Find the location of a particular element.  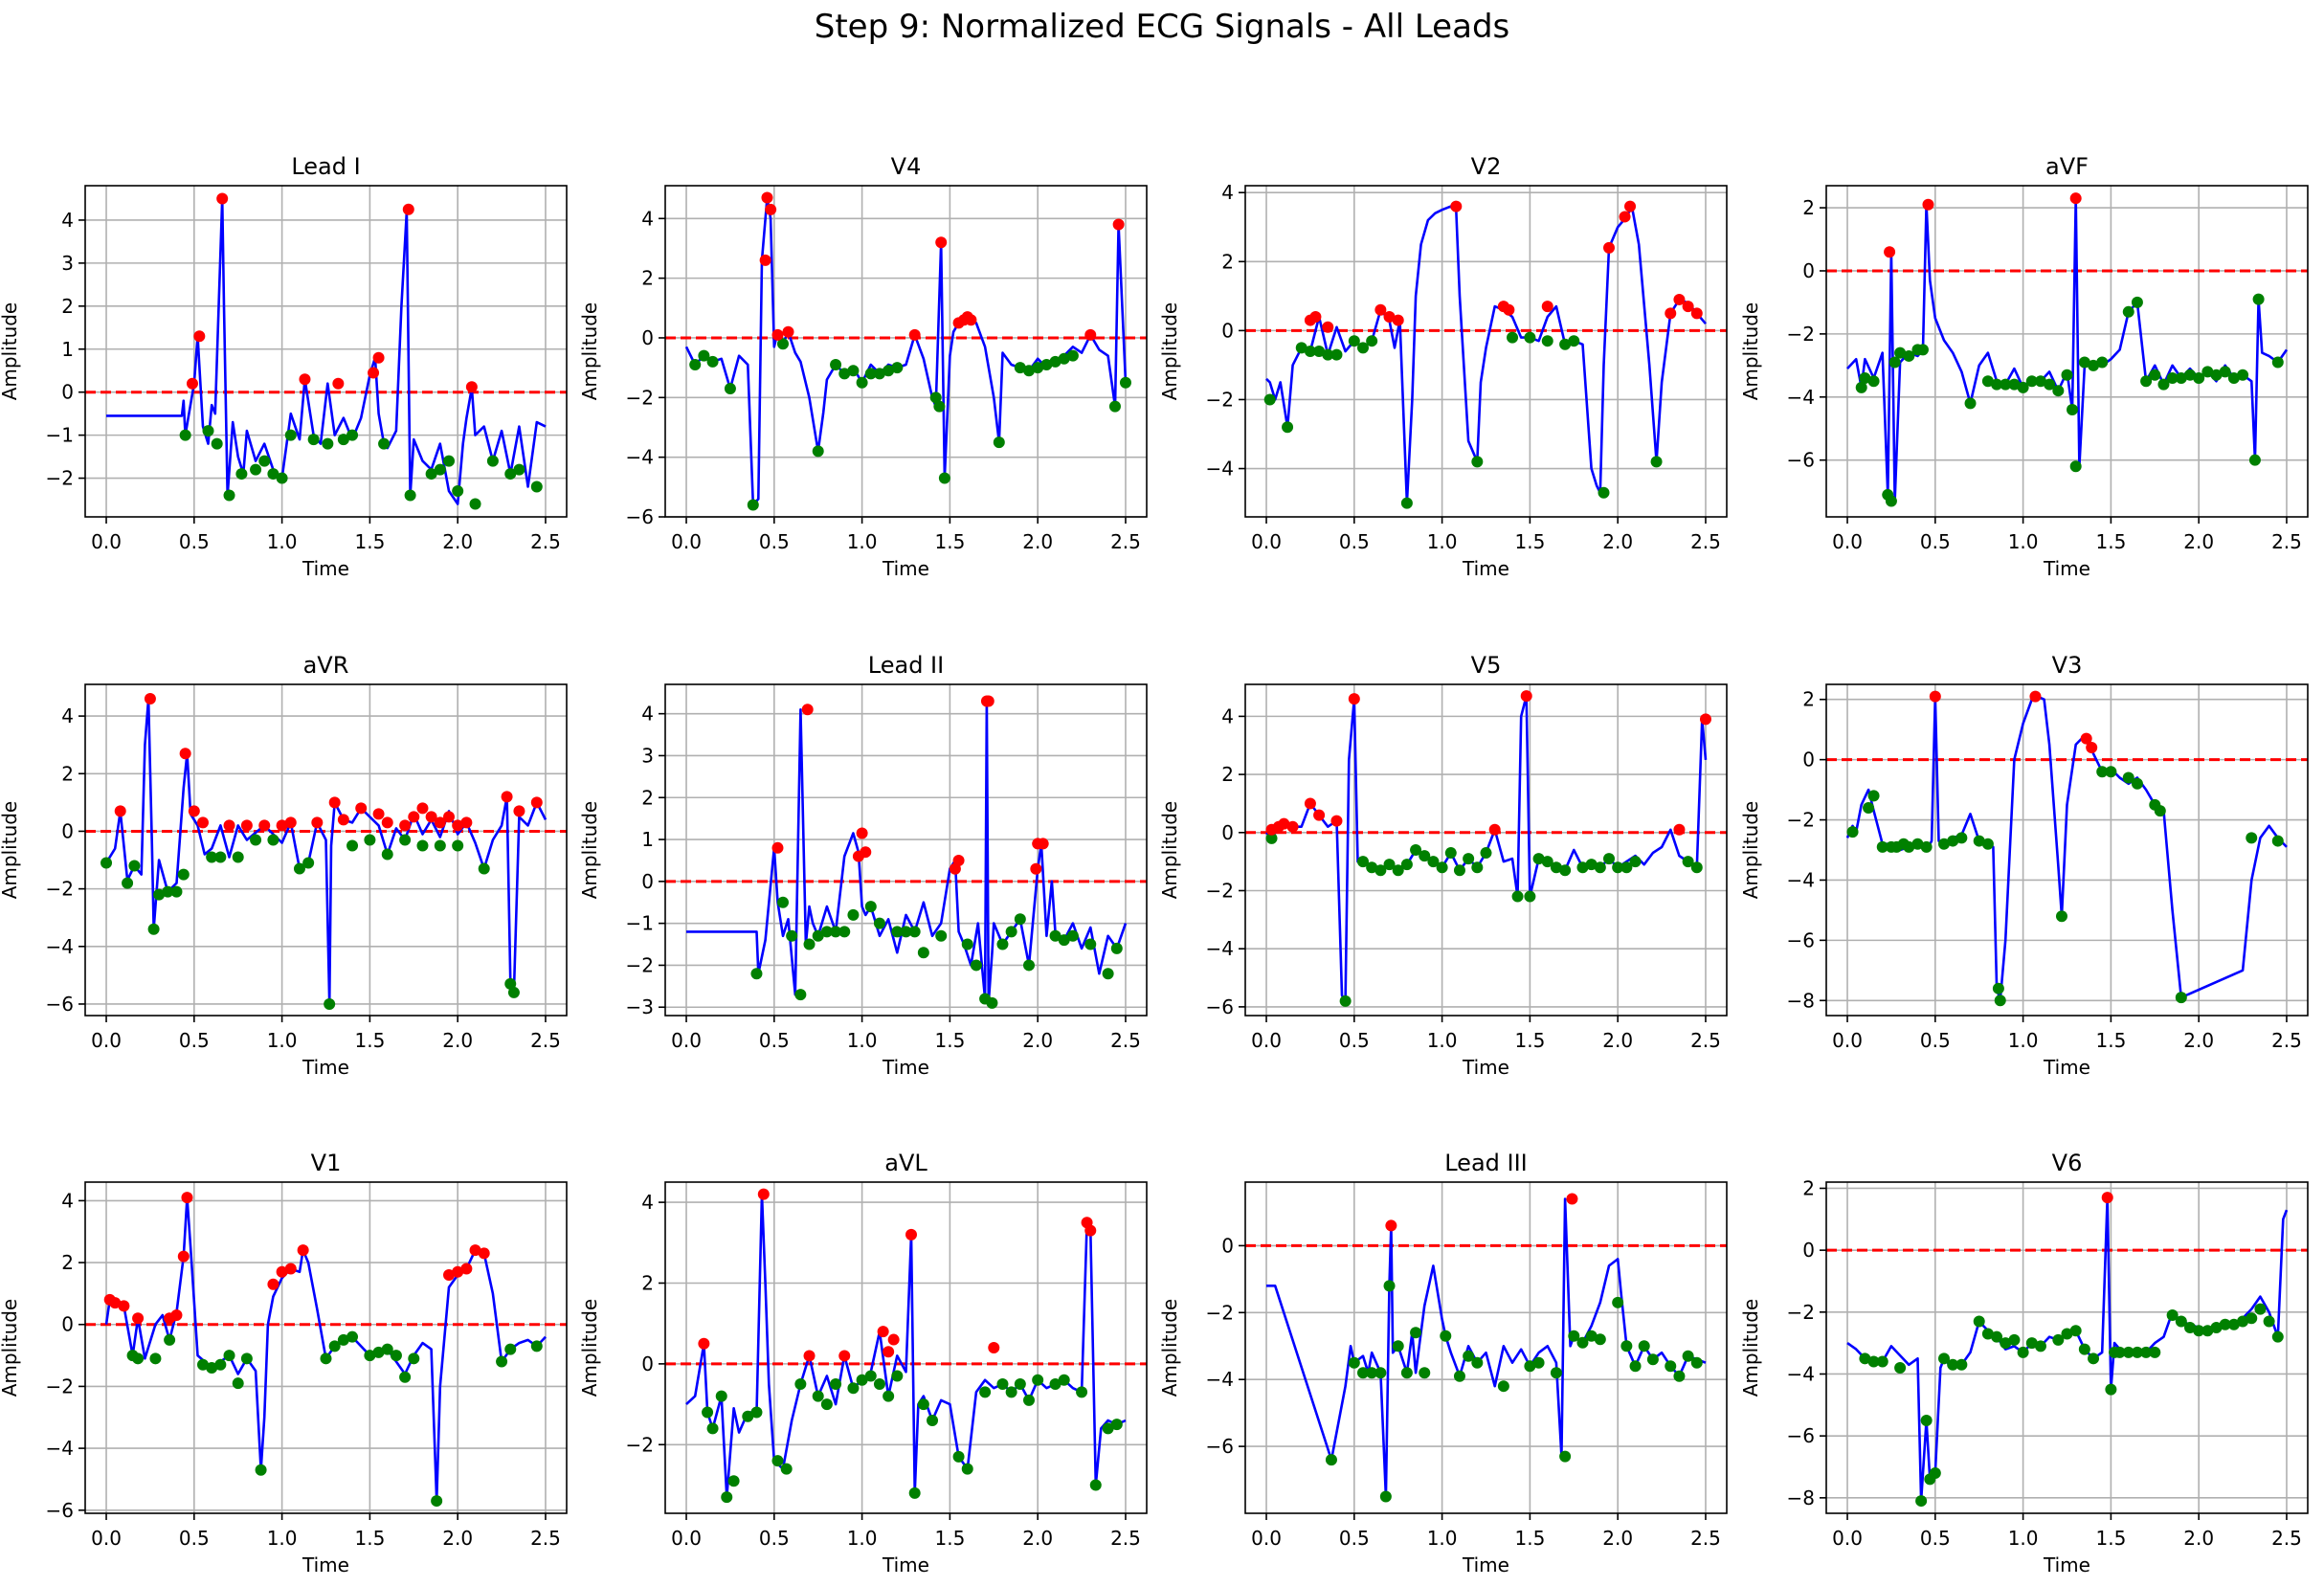

x-tick-label: 0.5 is located at coordinates (774, 1538).